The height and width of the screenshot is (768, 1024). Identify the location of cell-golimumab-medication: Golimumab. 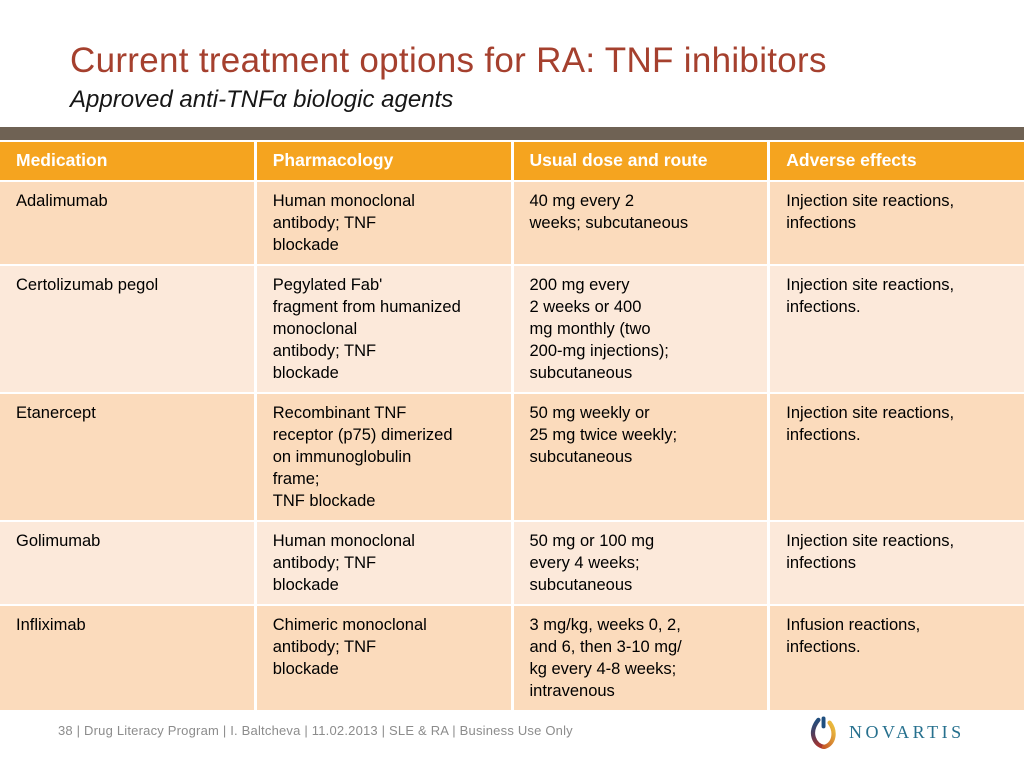
(127, 563).